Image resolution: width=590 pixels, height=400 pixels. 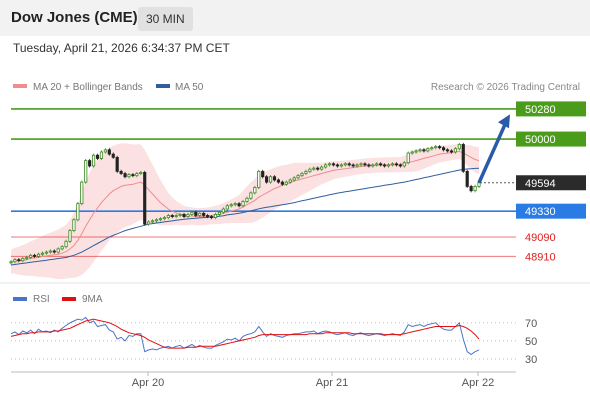 What do you see at coordinates (540, 212) in the screenshot?
I see `level-label-49330: 49330` at bounding box center [540, 212].